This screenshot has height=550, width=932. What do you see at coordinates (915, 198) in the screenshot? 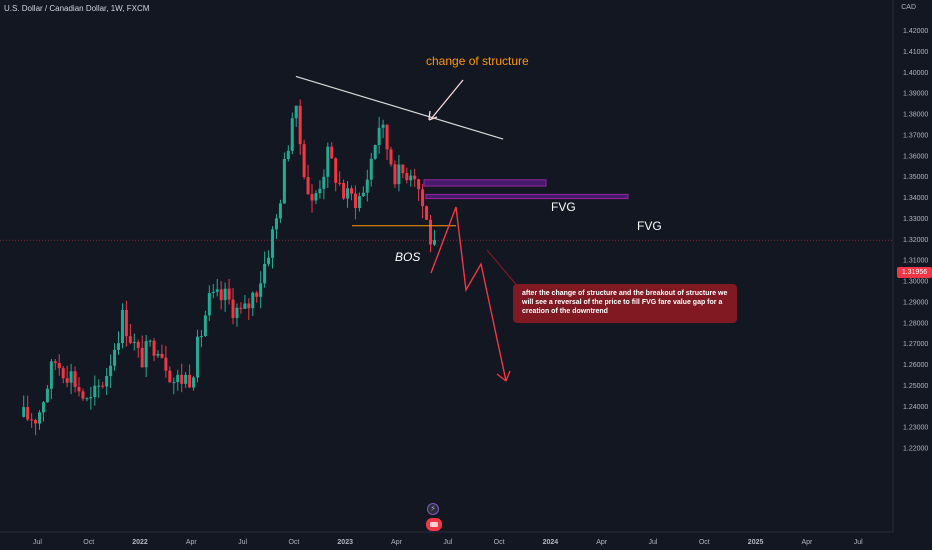
I see `y-tick-label: 1.34000` at bounding box center [915, 198].